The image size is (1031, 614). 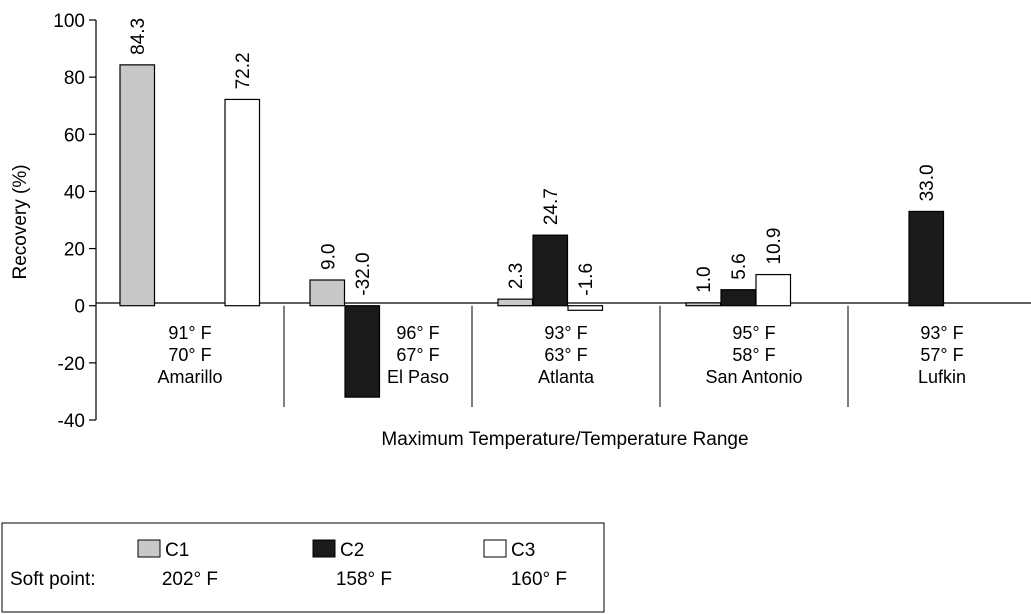 What do you see at coordinates (564, 439) in the screenshot?
I see `x-axis-title: Maximum Temperature/Temperature Range` at bounding box center [564, 439].